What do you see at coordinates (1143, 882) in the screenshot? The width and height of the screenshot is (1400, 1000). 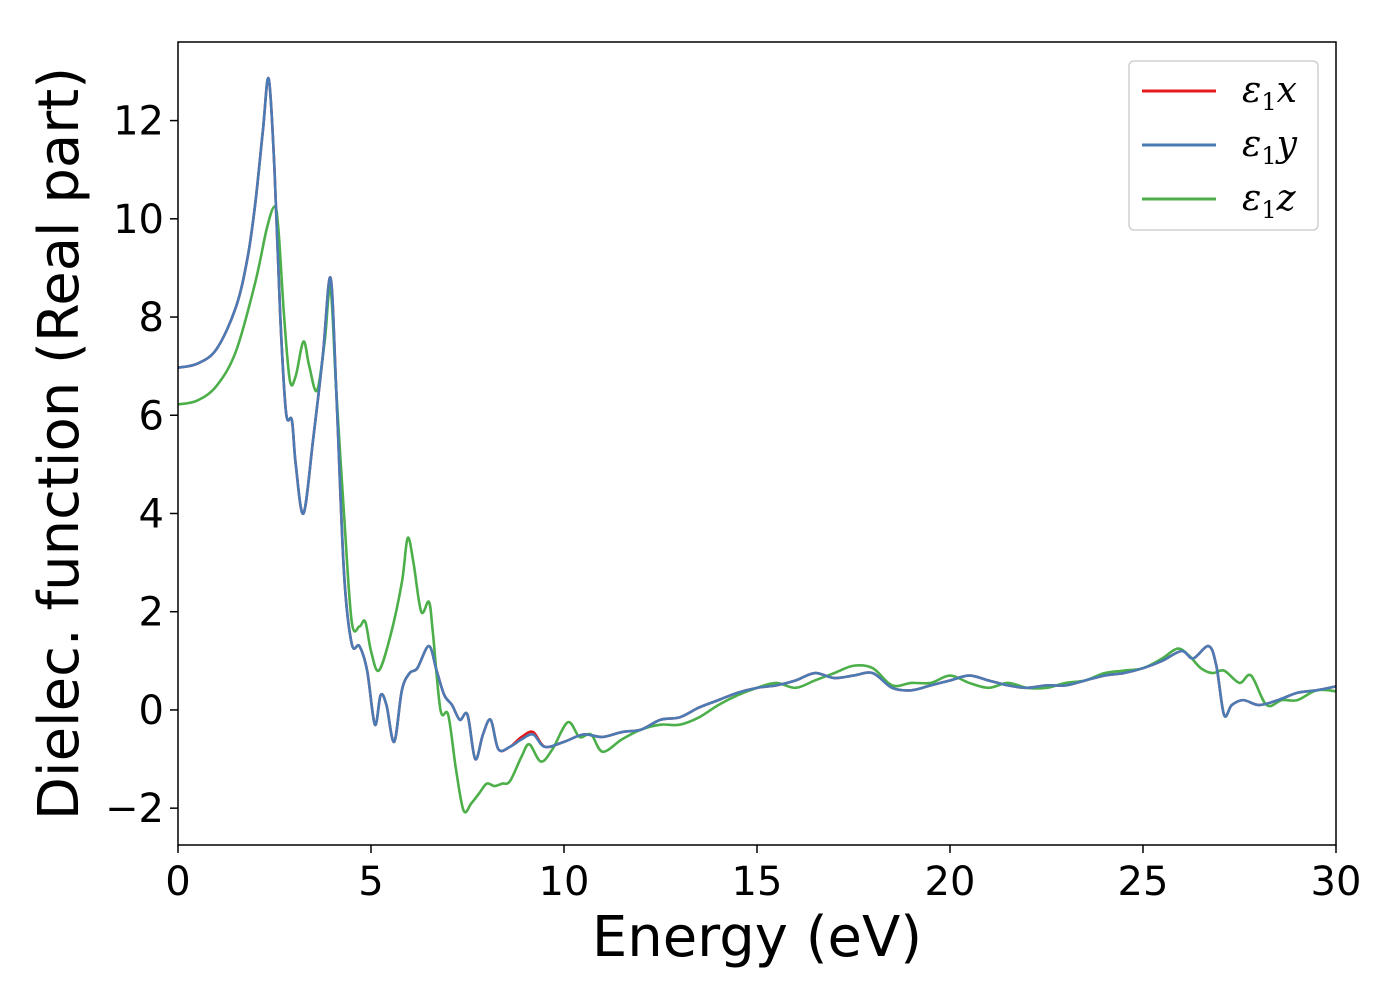 I see `x-tick-label: 25` at bounding box center [1143, 882].